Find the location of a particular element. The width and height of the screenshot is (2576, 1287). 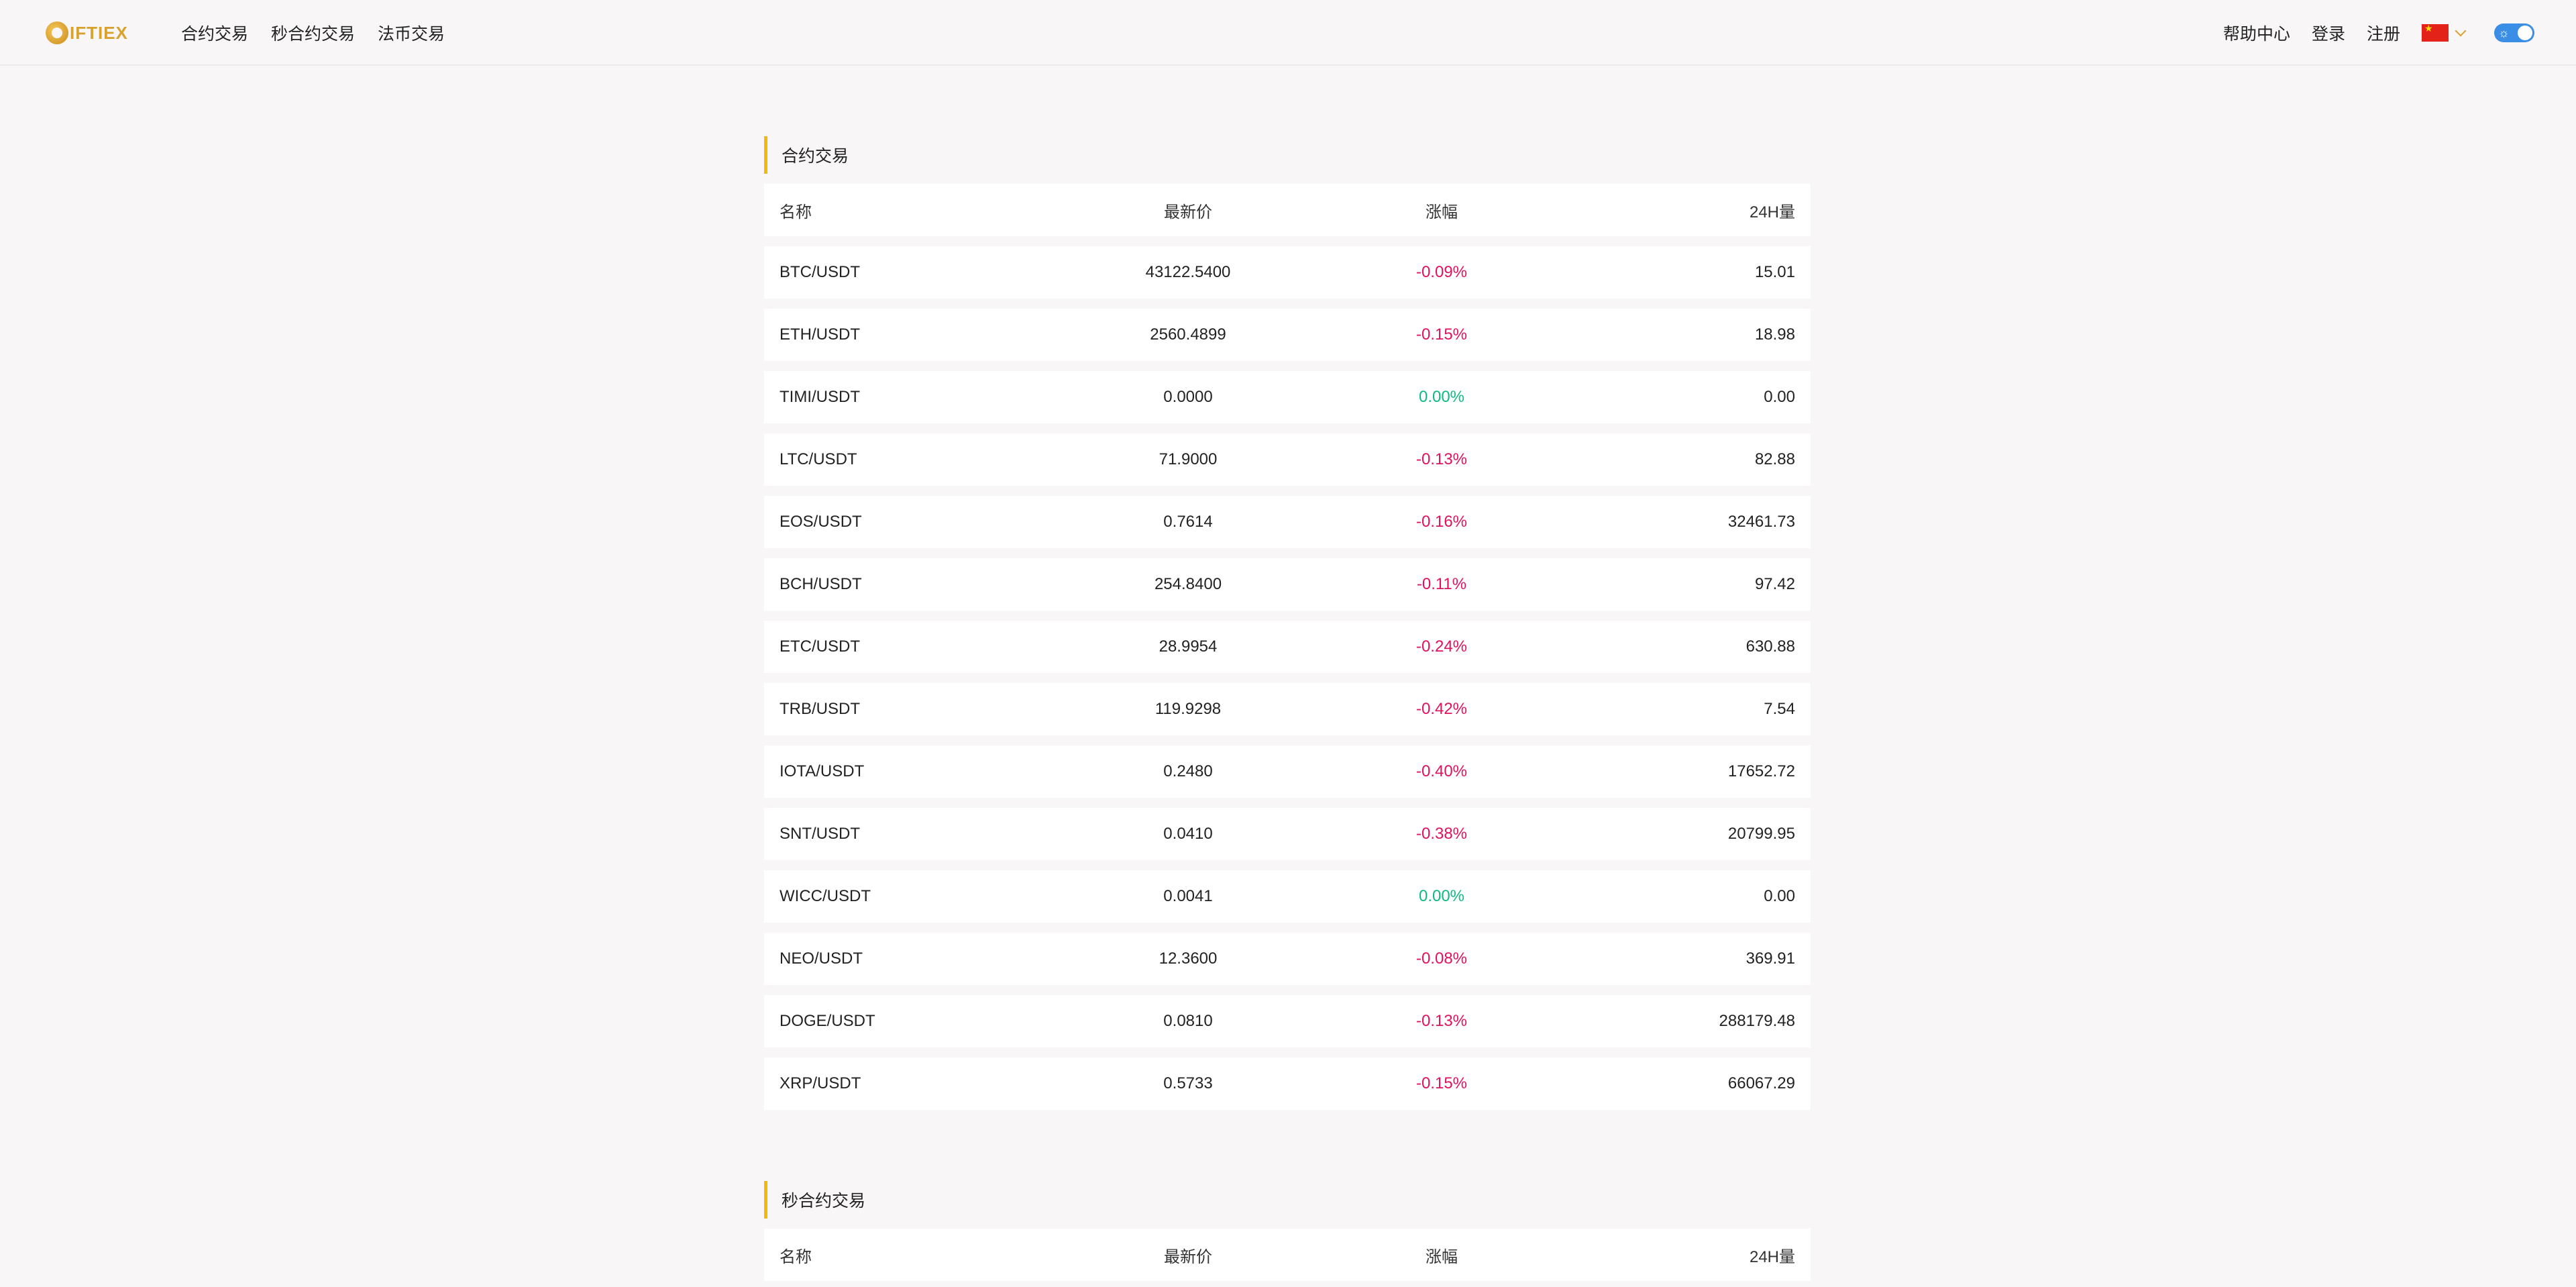

latest-price: 0.0000 is located at coordinates (1188, 397).